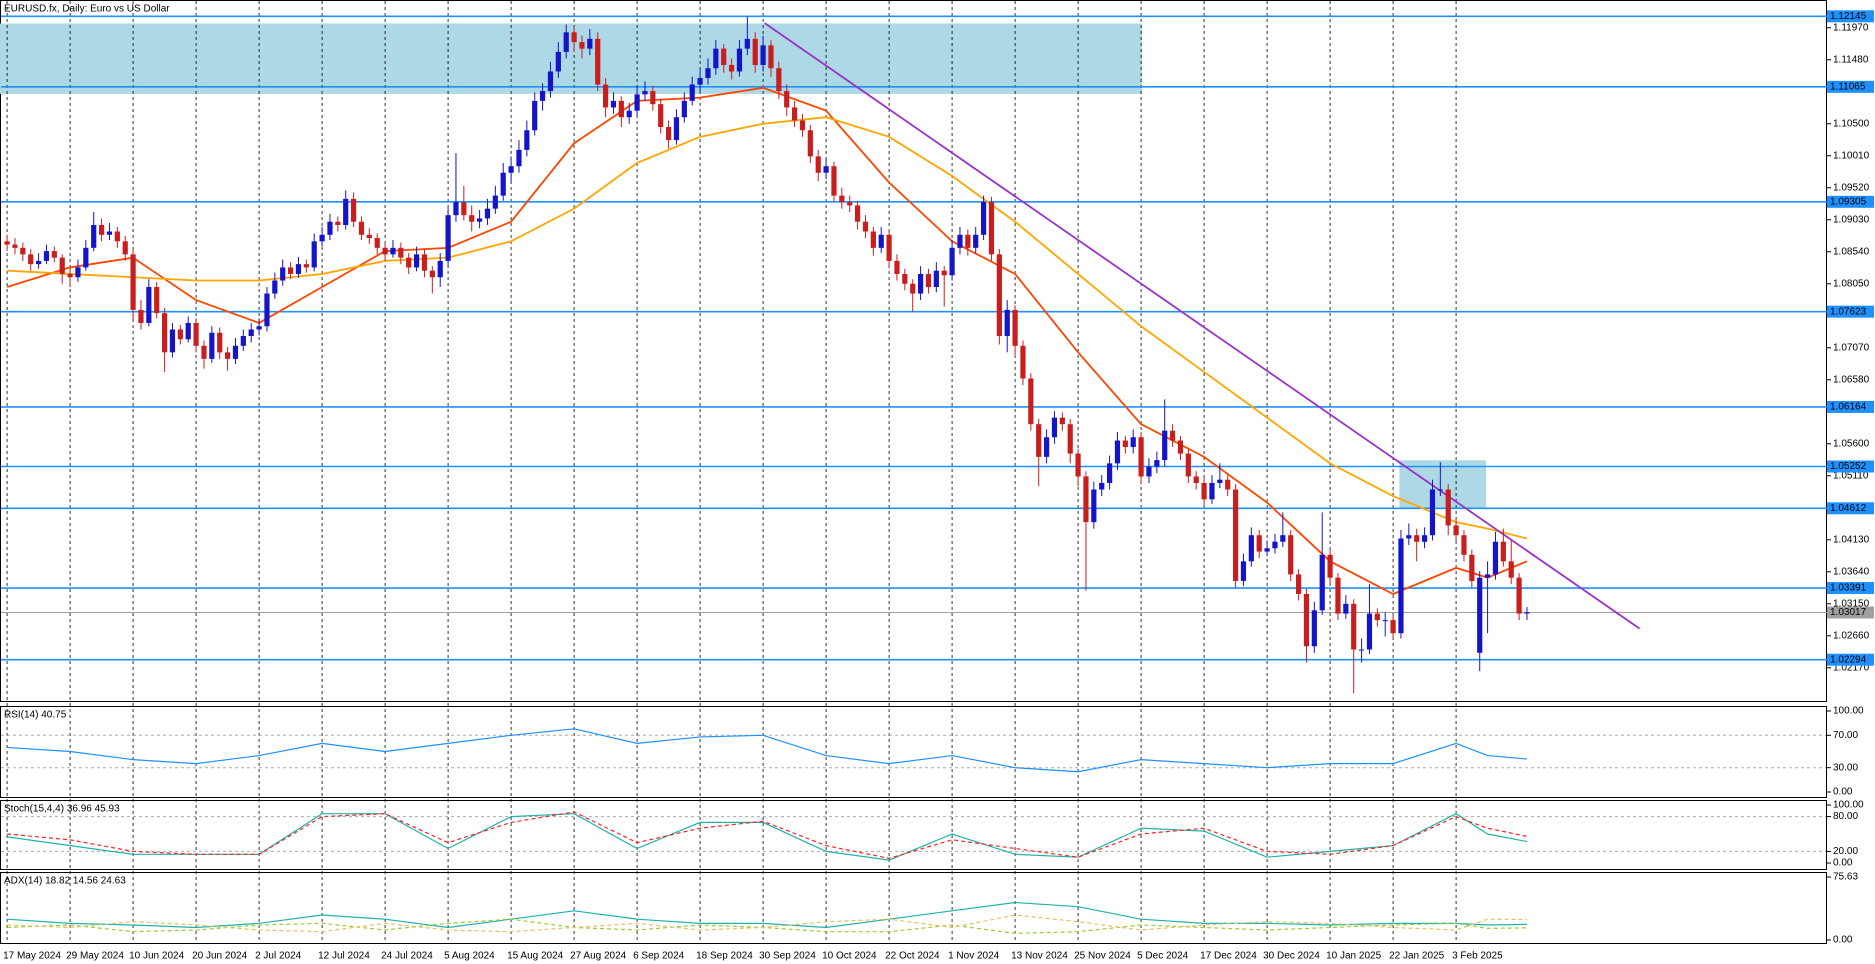  I want to click on level-tag, so click(1850, 659).